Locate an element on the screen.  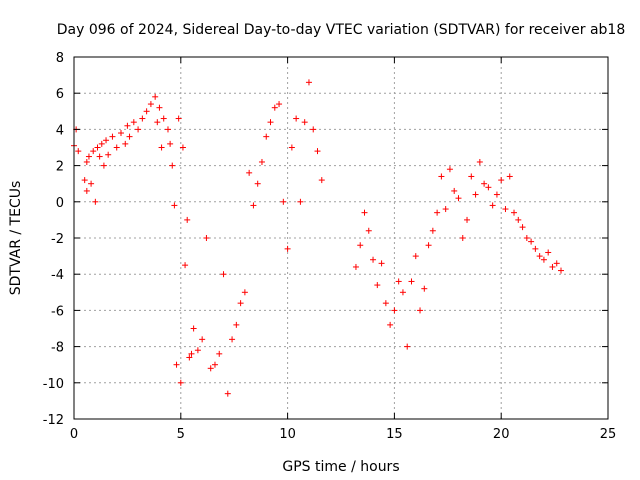
x-axis-label: GPS time / hours is located at coordinates (340, 467).